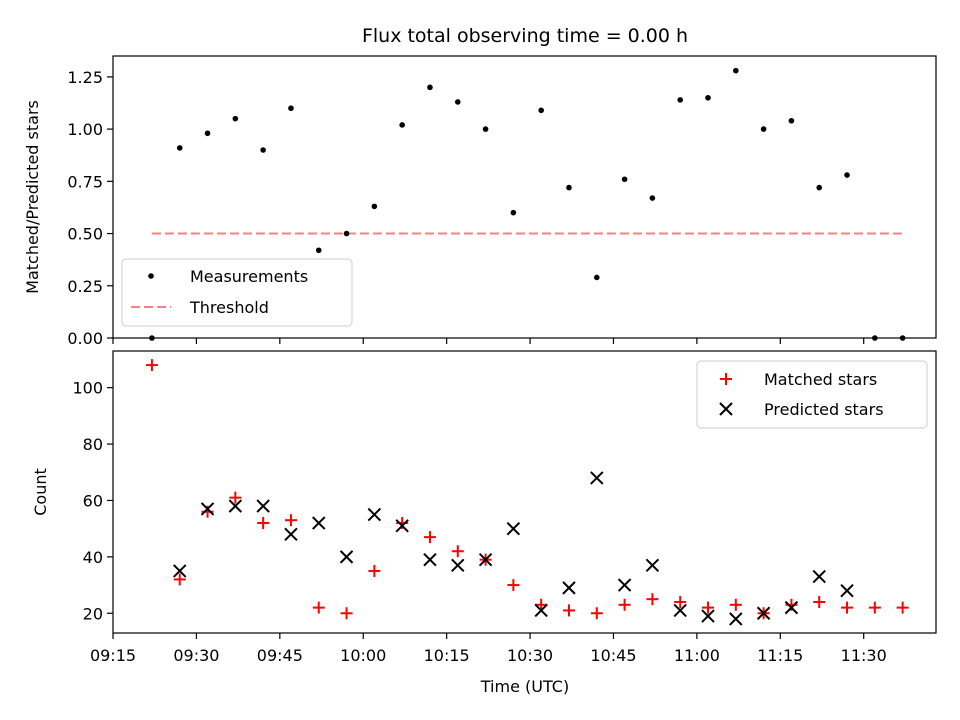 The width and height of the screenshot is (960, 720). I want to click on count-legend-box, so click(812, 394).